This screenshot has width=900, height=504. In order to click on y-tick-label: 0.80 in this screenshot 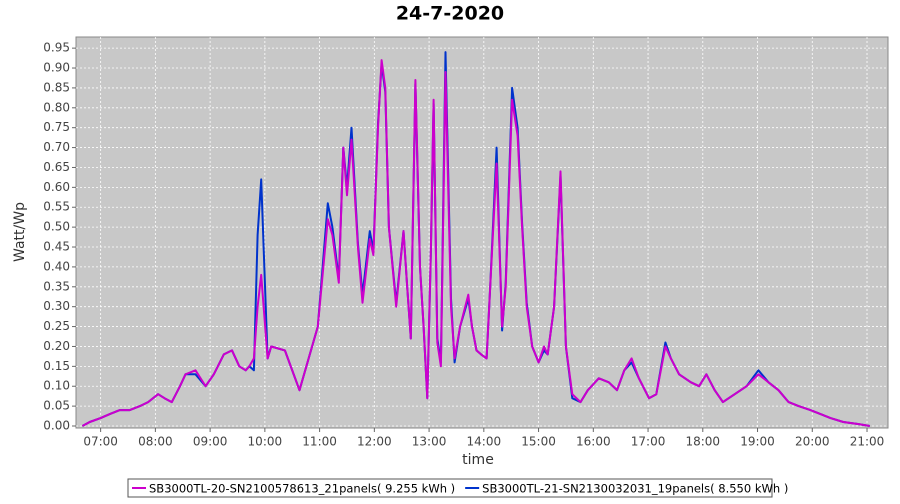, I will do `click(56, 107)`.